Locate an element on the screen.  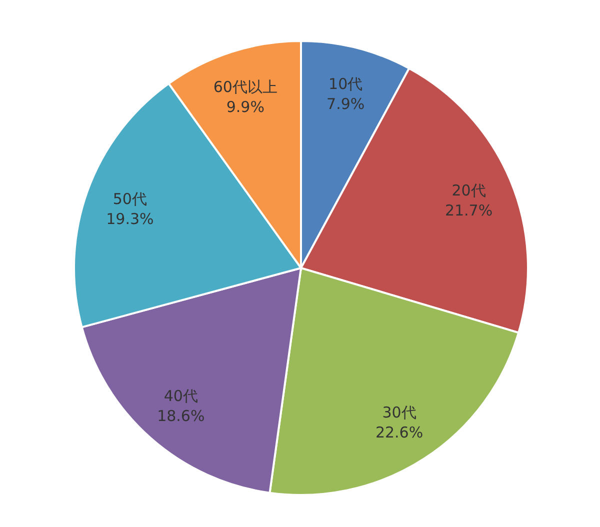
data-label: 22.6% is located at coordinates (399, 433).